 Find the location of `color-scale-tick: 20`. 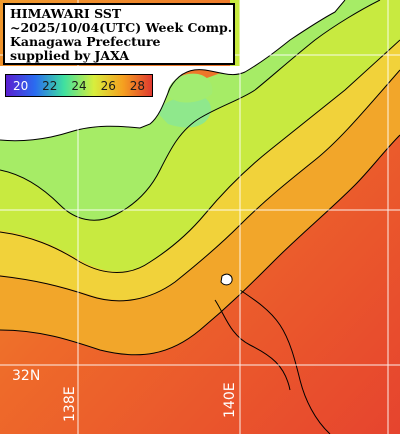

color-scale-tick: 20 is located at coordinates (20, 85).